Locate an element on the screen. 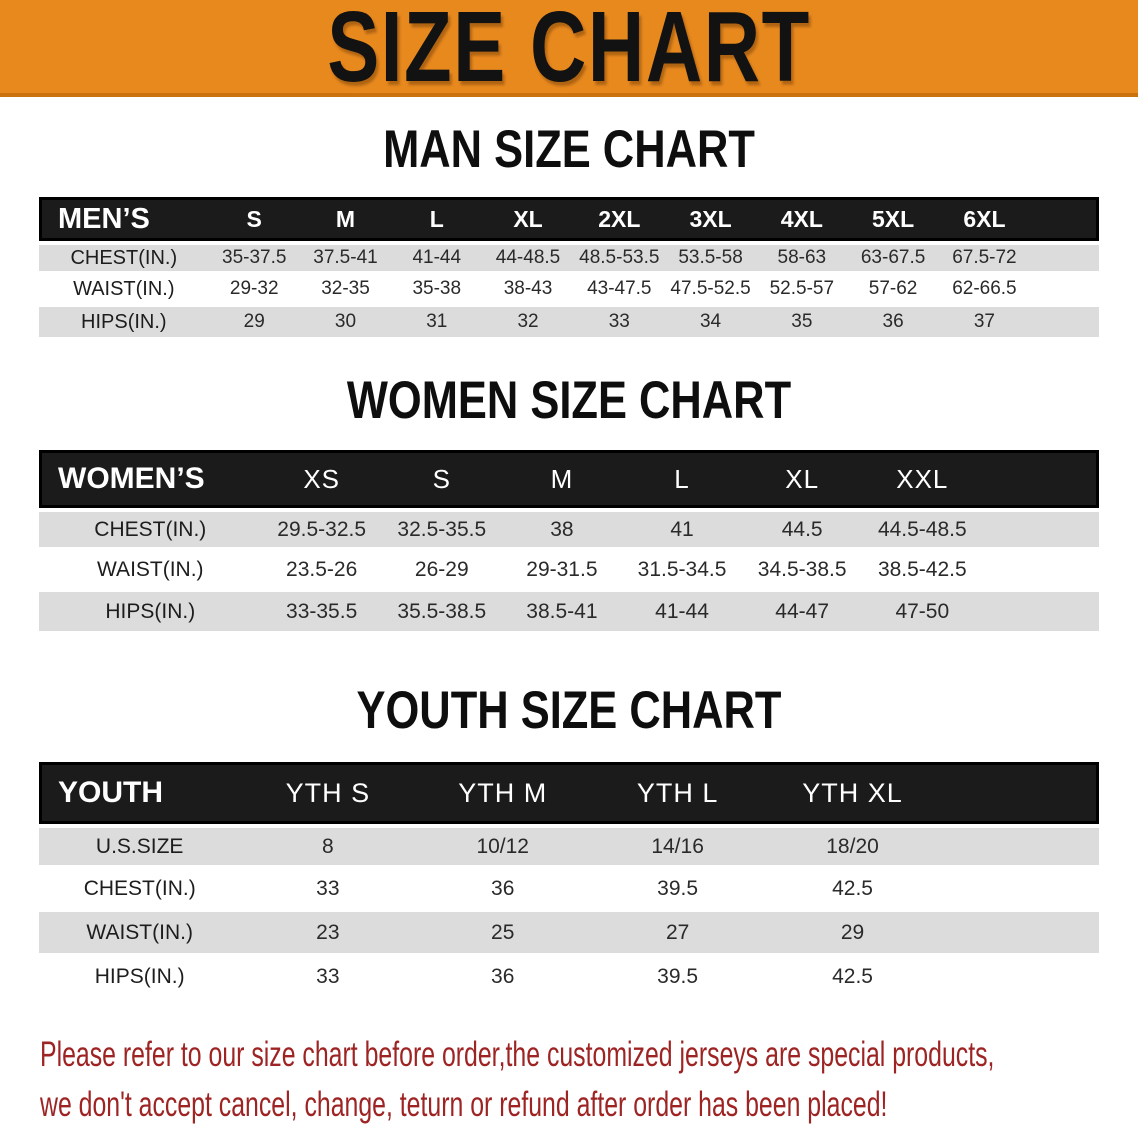 Image resolution: width=1138 pixels, height=1132 pixels. size-column-header: YTH M is located at coordinates (503, 793).